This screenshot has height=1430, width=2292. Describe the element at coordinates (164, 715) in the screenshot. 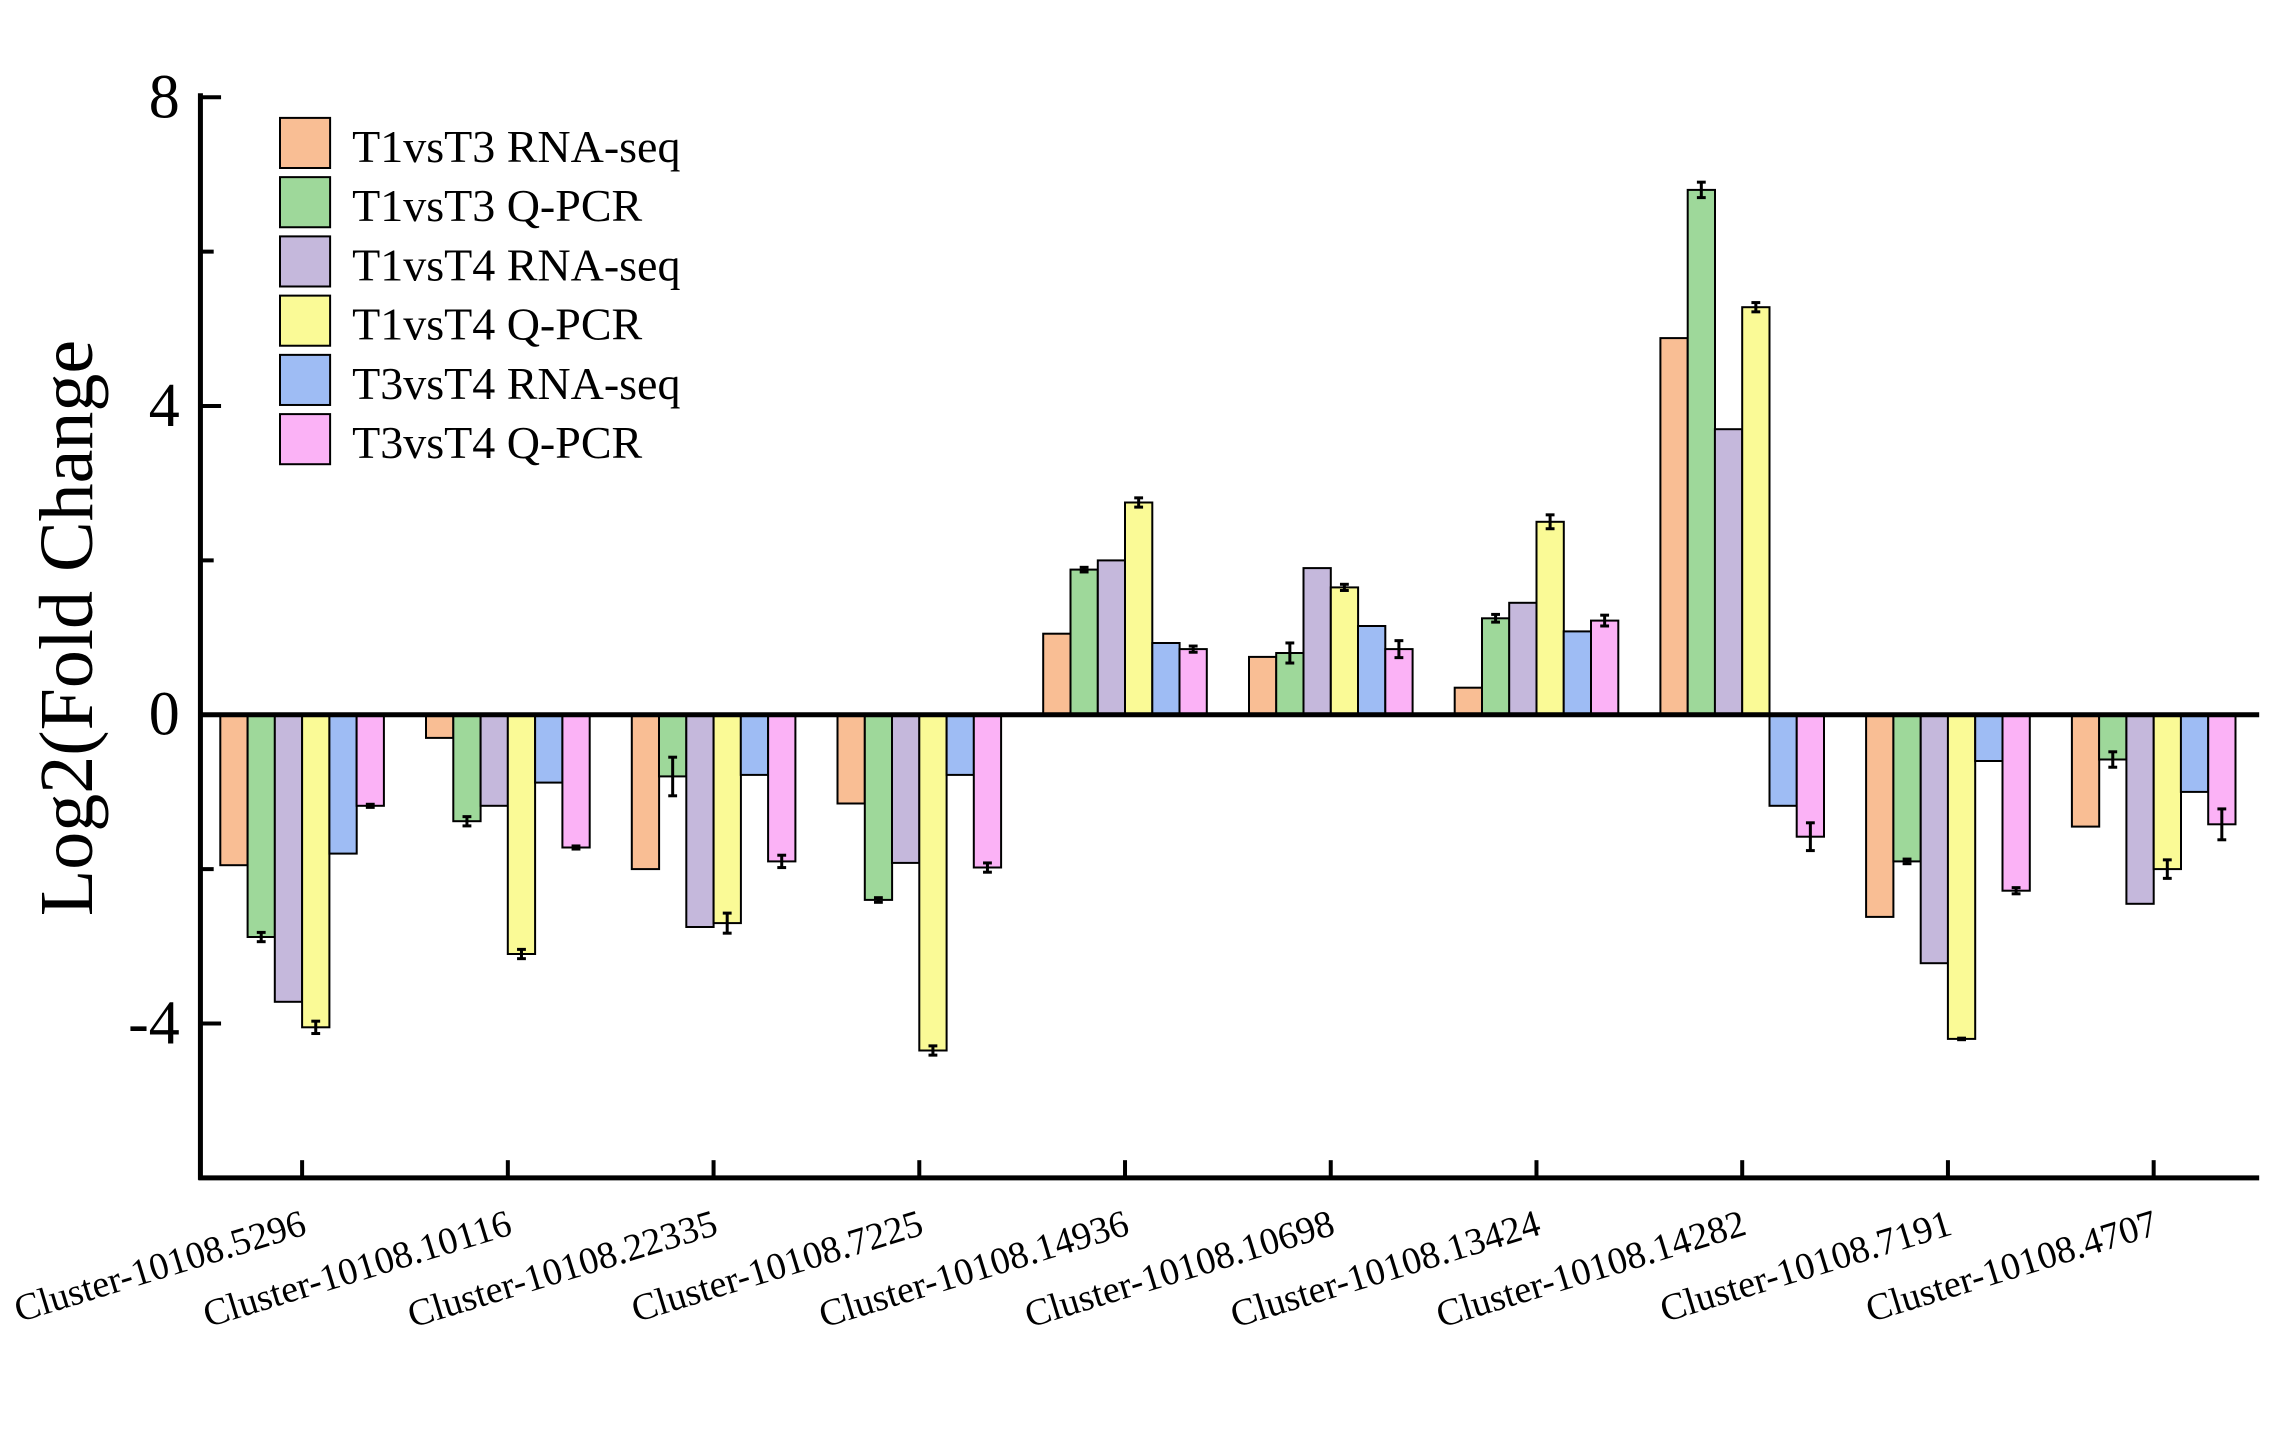

I see `y-tick-label-3: 0` at that location.